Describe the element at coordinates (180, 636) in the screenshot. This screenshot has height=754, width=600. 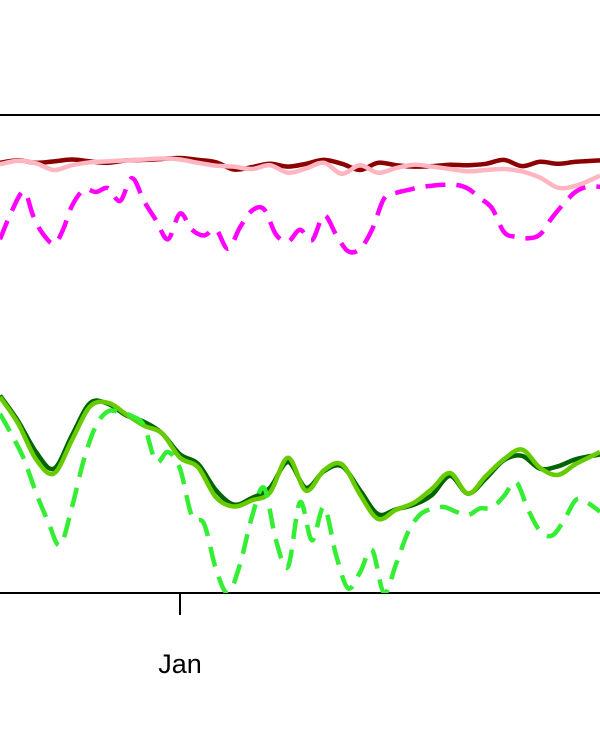
I see `x-axis-ticks: Jan` at that location.